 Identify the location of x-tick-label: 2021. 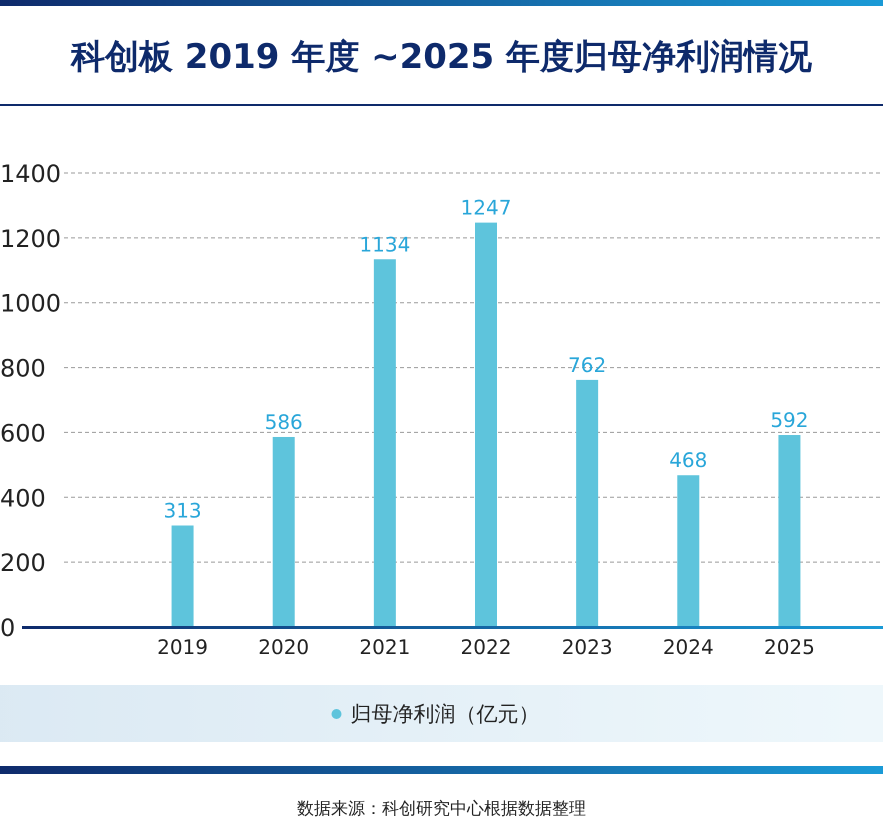
(384, 647).